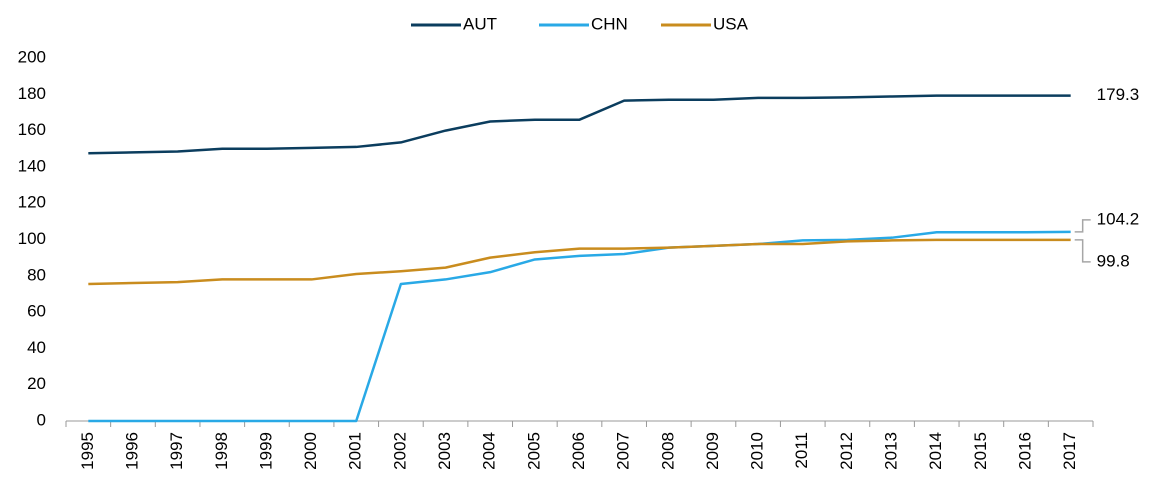 Image resolution: width=1152 pixels, height=477 pixels. I want to click on legend-label: USA, so click(731, 23).